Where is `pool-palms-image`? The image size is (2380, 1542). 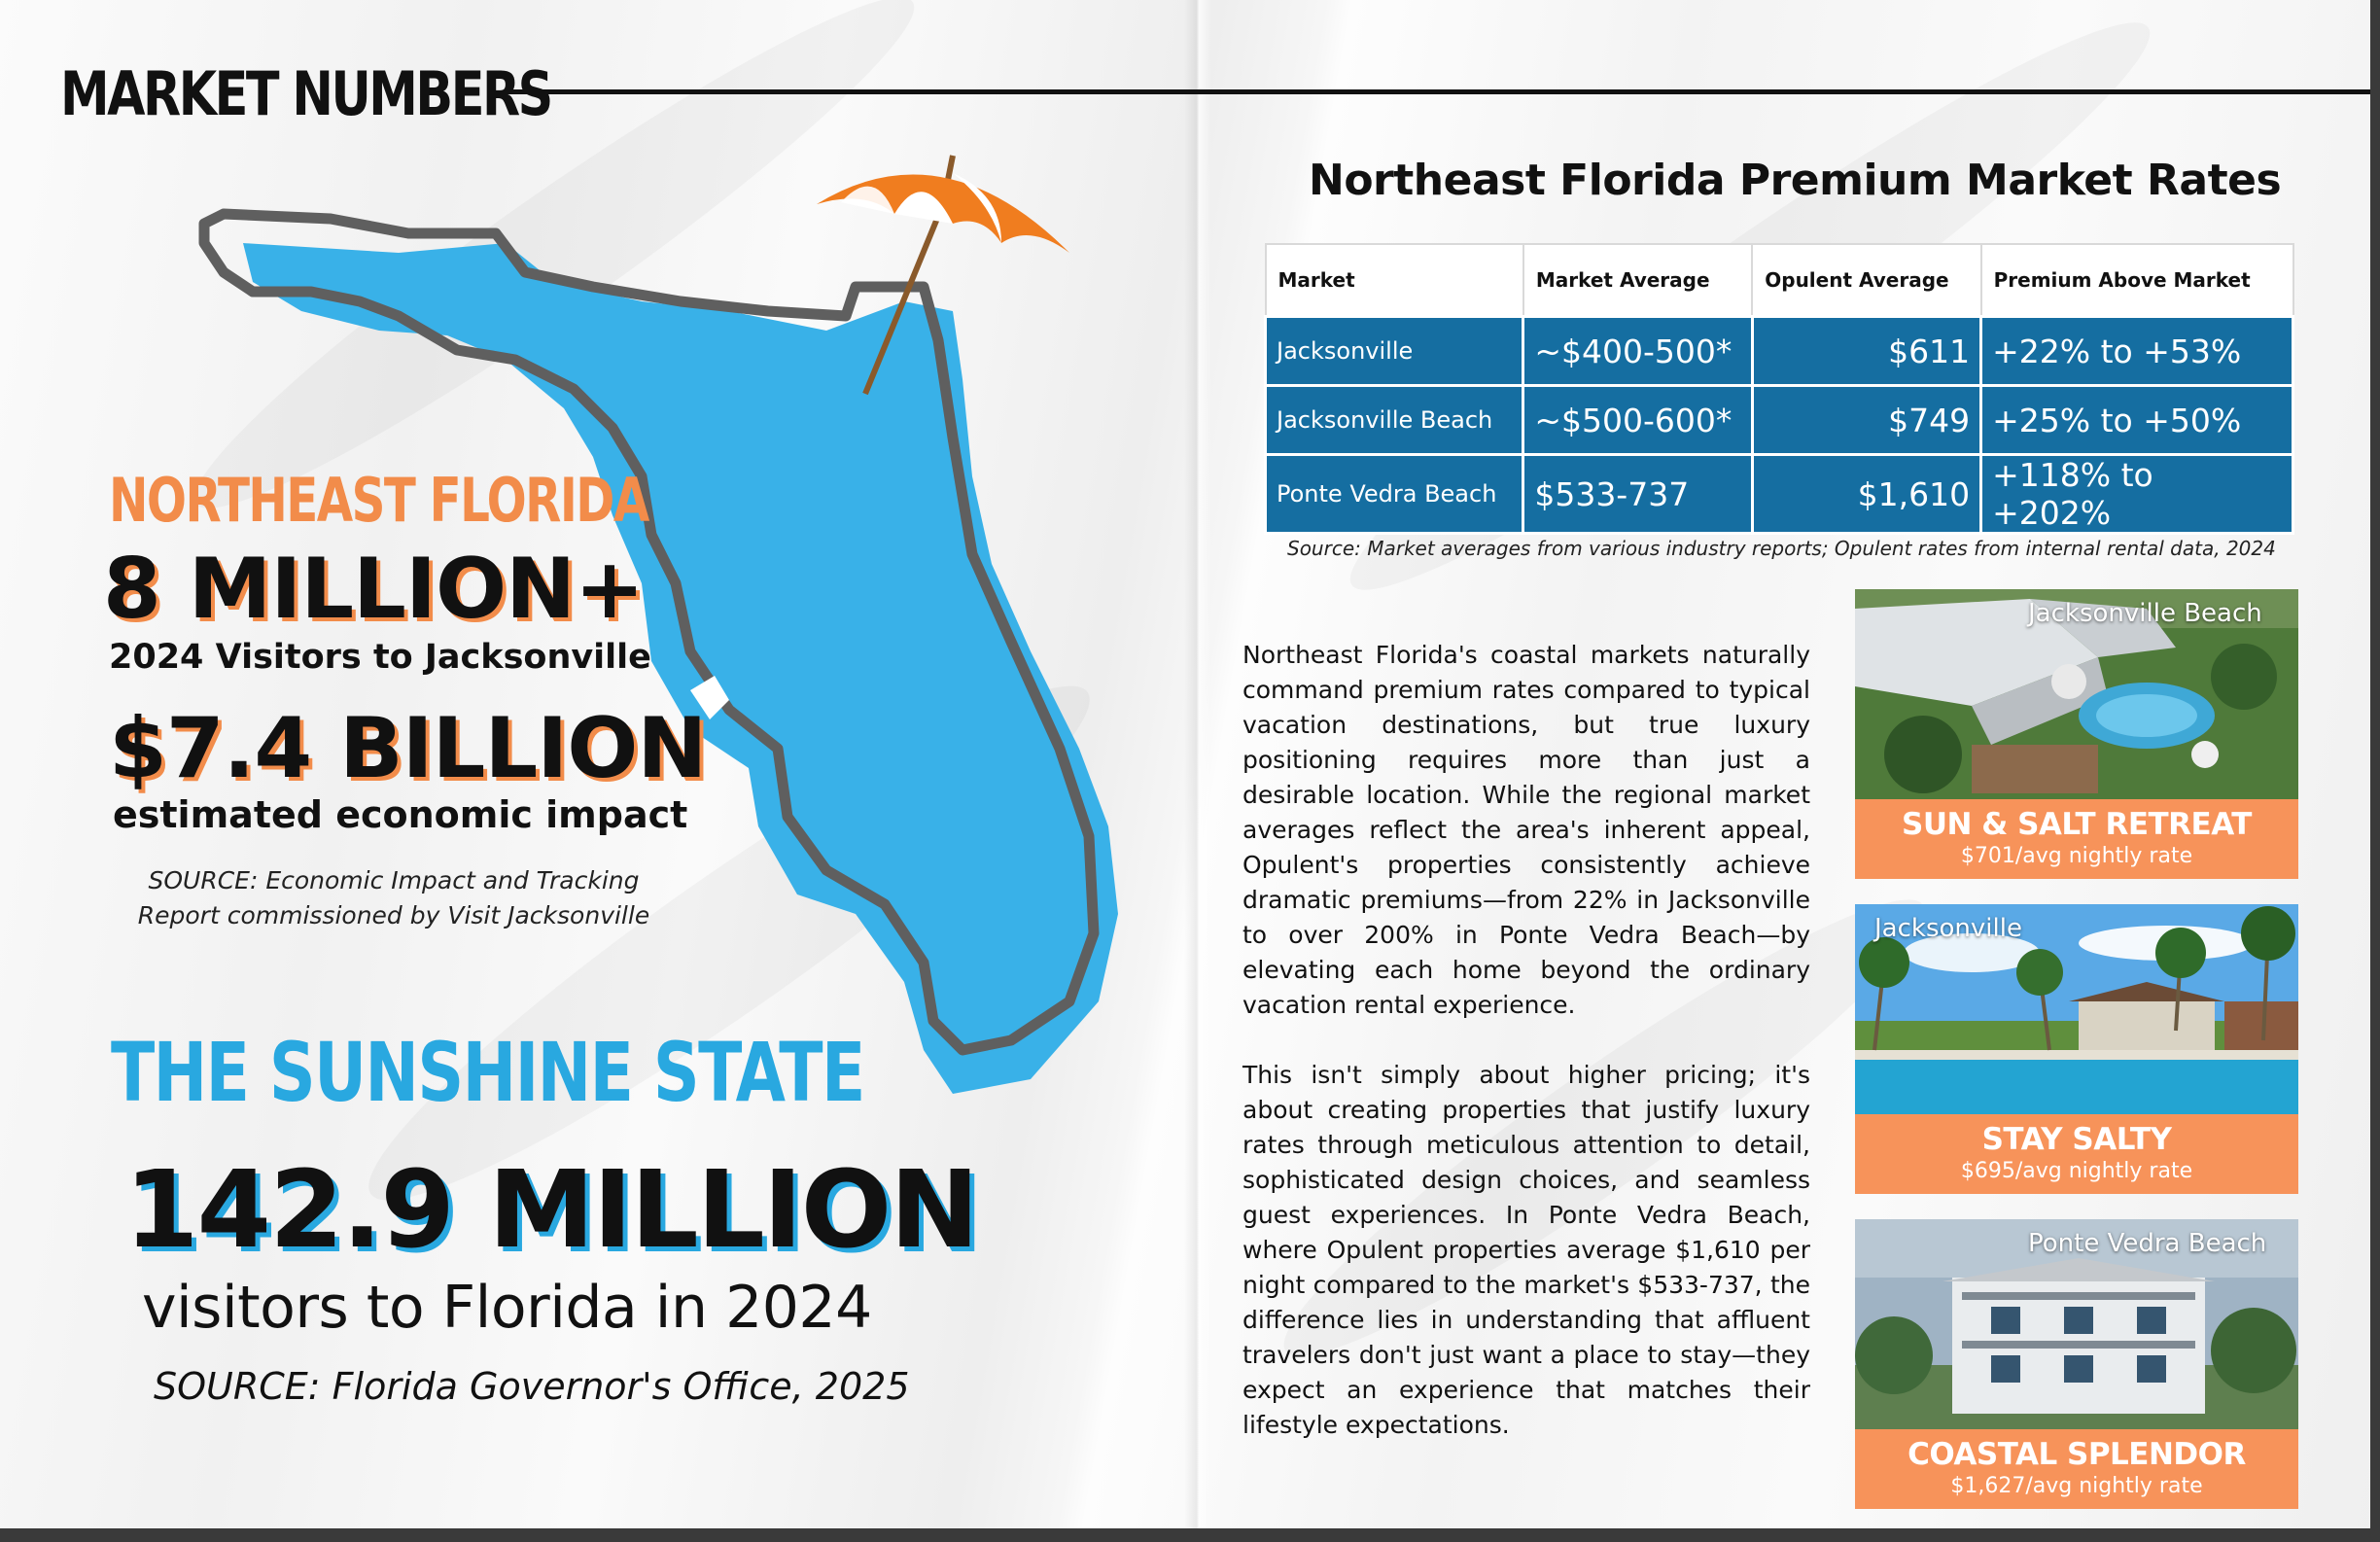 pool-palms-image is located at coordinates (2076, 1009).